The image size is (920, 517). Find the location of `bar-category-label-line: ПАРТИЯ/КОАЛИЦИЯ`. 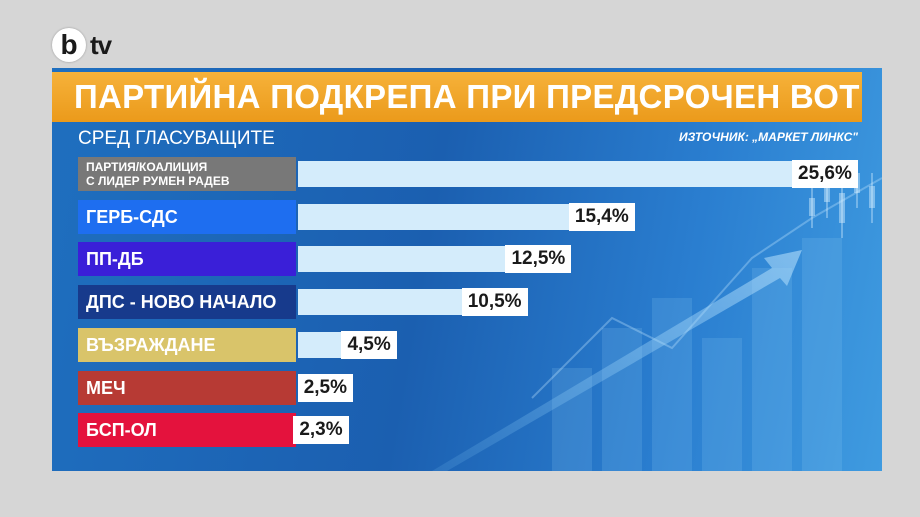

bar-category-label-line: ПАРТИЯ/КОАЛИЦИЯ is located at coordinates (147, 167).